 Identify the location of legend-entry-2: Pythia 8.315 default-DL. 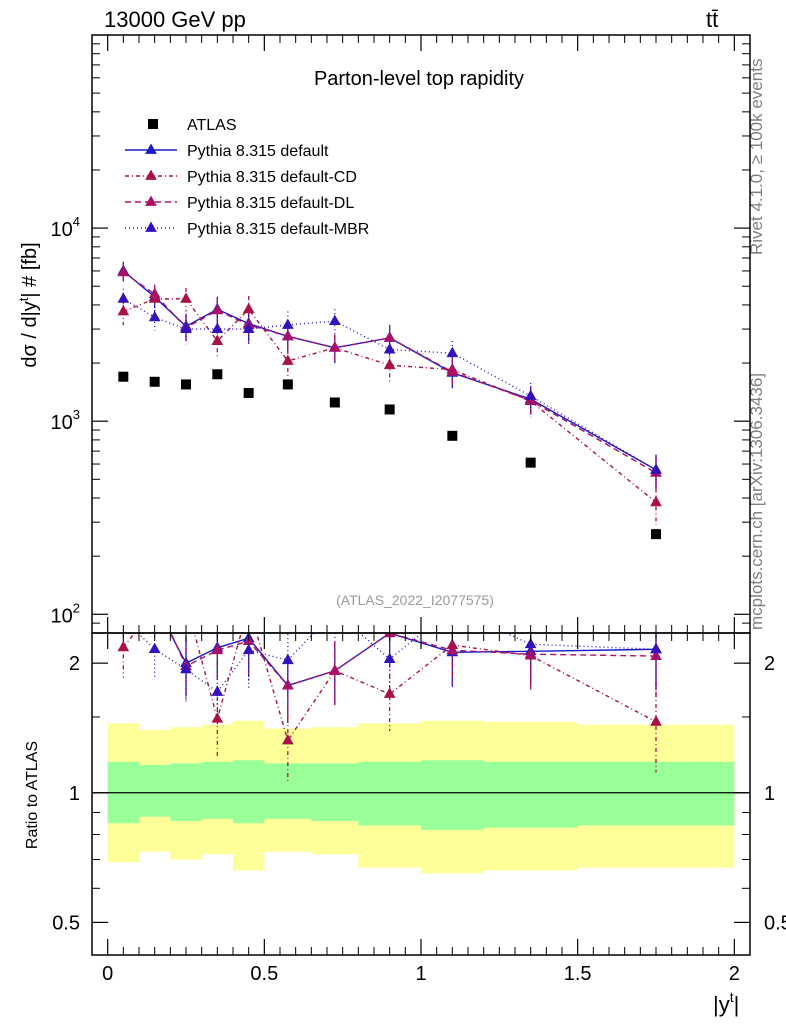
(239, 203).